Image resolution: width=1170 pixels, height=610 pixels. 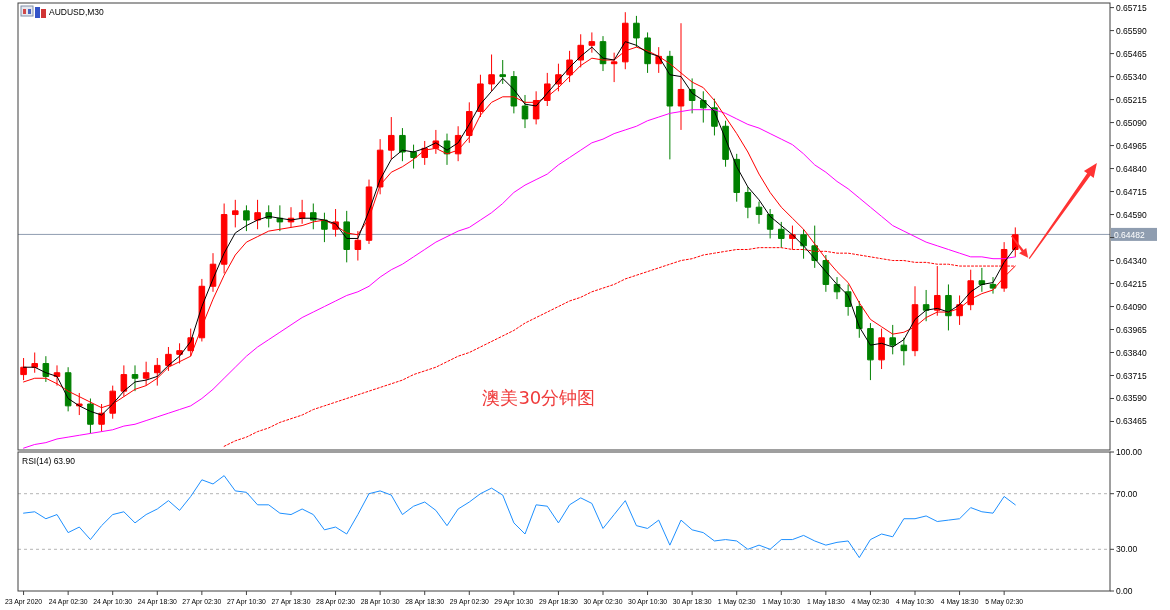 I want to click on y-tick-label: 0.64965, so click(x=1131, y=145).